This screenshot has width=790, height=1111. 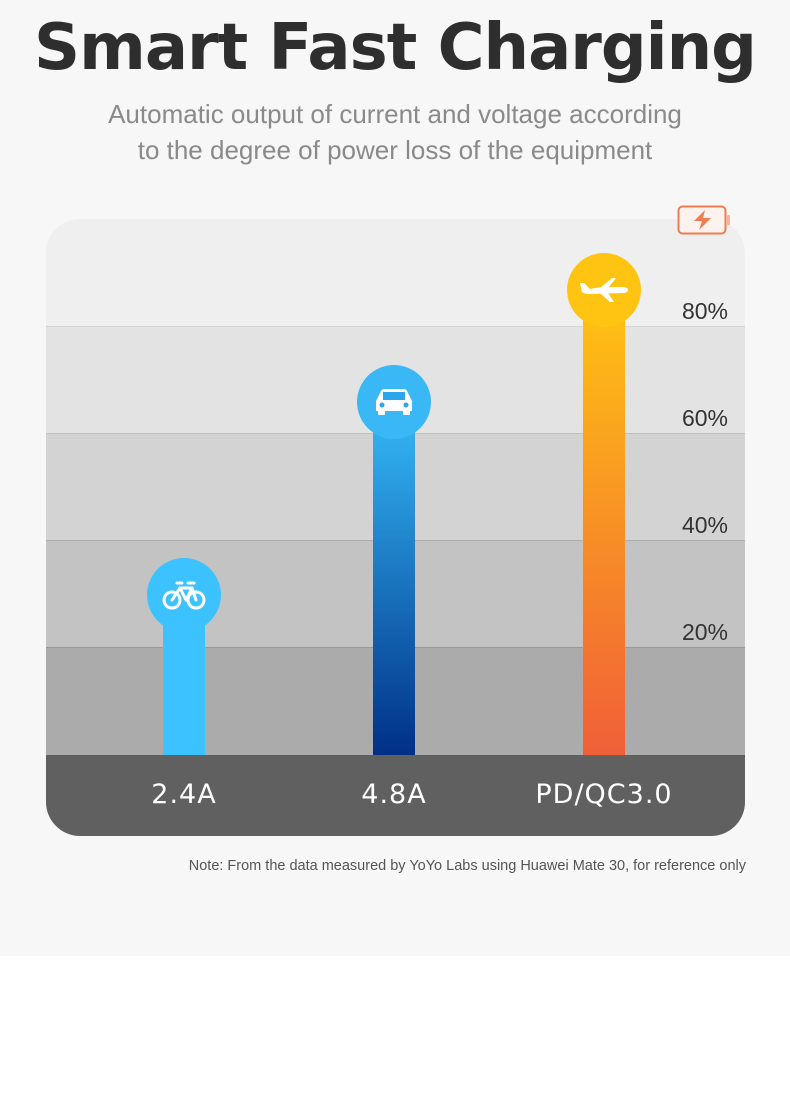 I want to click on airplane-icon, so click(x=604, y=289).